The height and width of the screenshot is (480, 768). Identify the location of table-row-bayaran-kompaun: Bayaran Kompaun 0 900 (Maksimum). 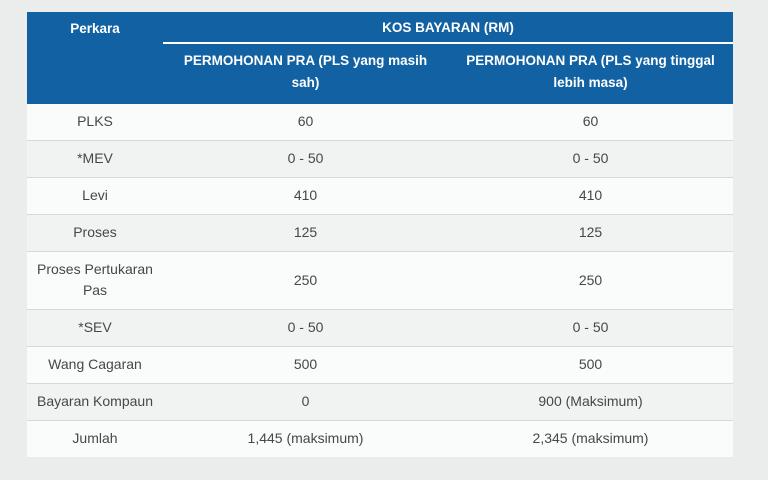
(380, 402).